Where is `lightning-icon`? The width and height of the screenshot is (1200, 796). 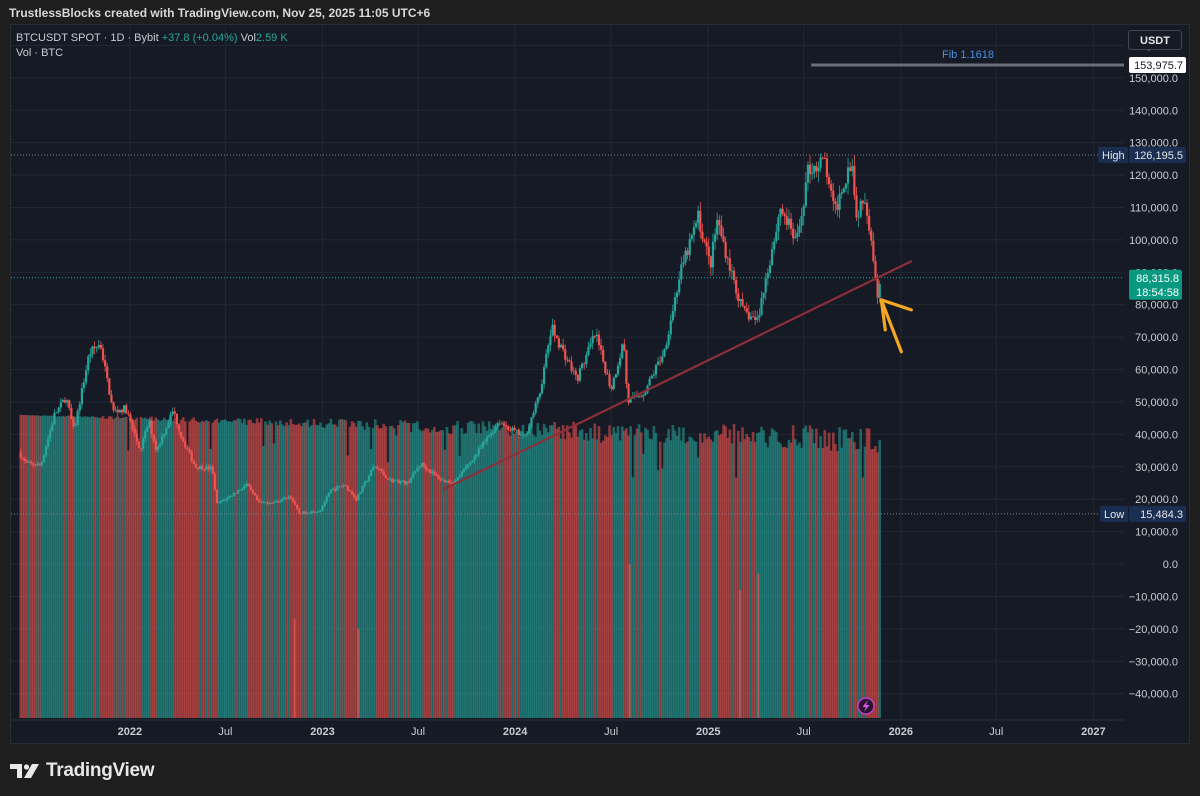 lightning-icon is located at coordinates (866, 706).